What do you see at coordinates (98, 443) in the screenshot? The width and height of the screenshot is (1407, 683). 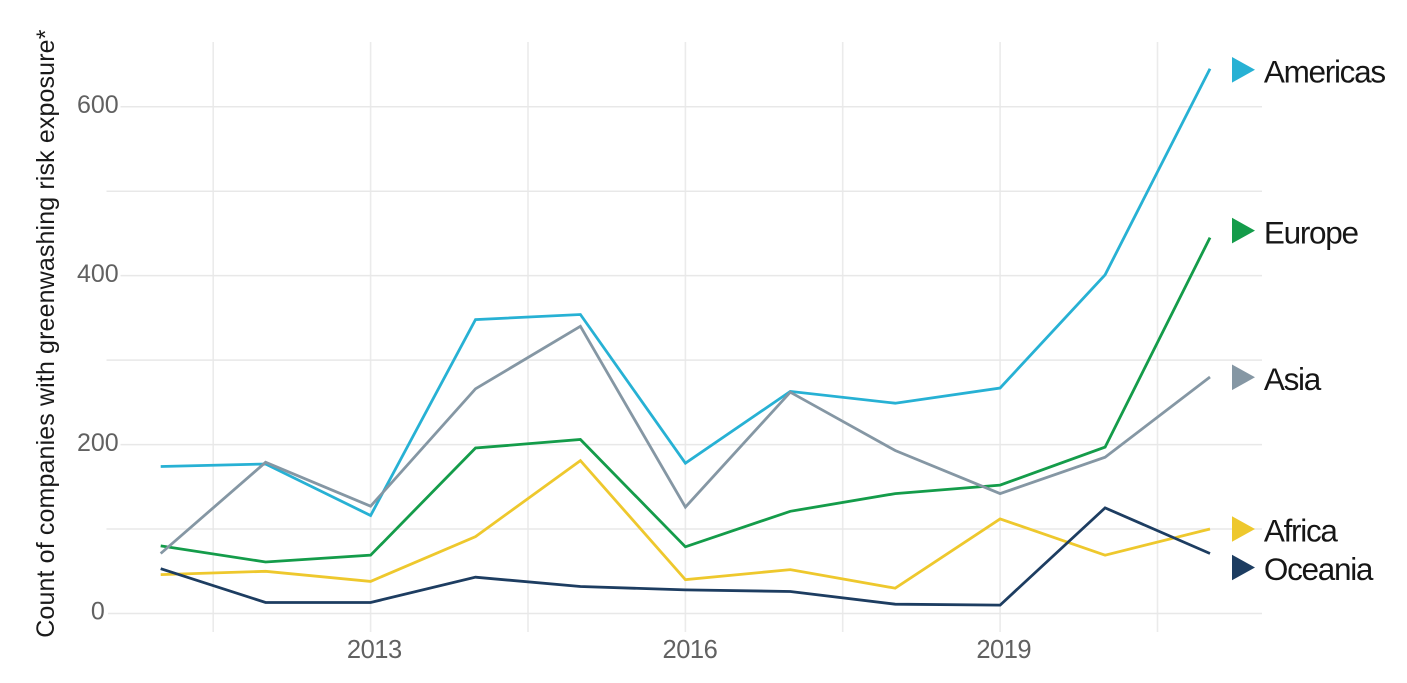 I see `svg-text: 200` at bounding box center [98, 443].